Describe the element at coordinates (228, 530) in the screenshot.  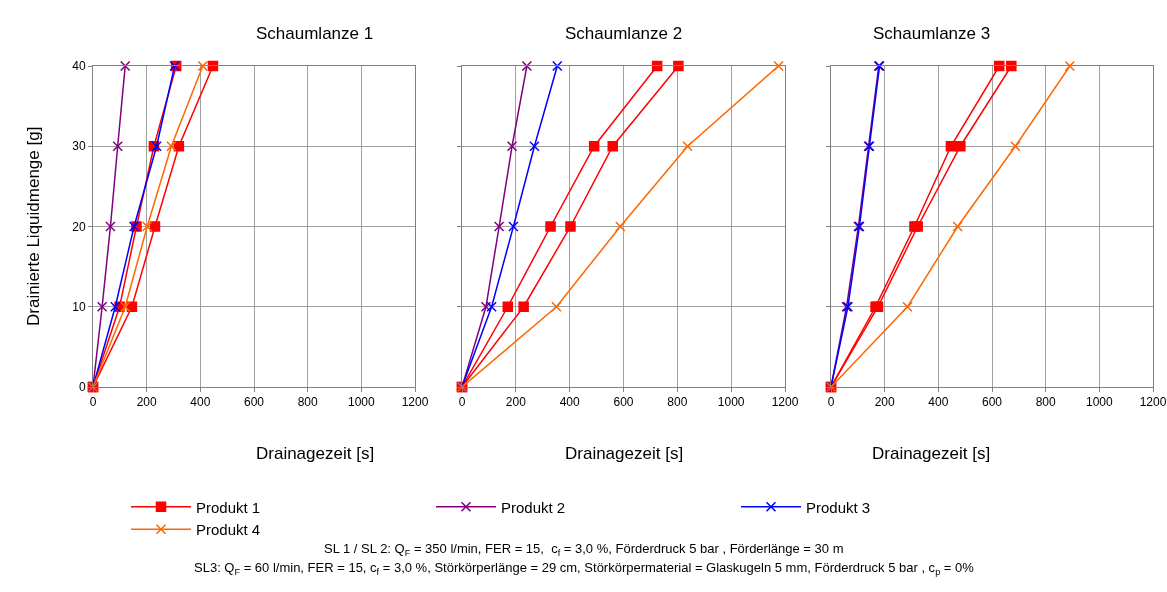
I see `legend-label: Produkt 4` at that location.